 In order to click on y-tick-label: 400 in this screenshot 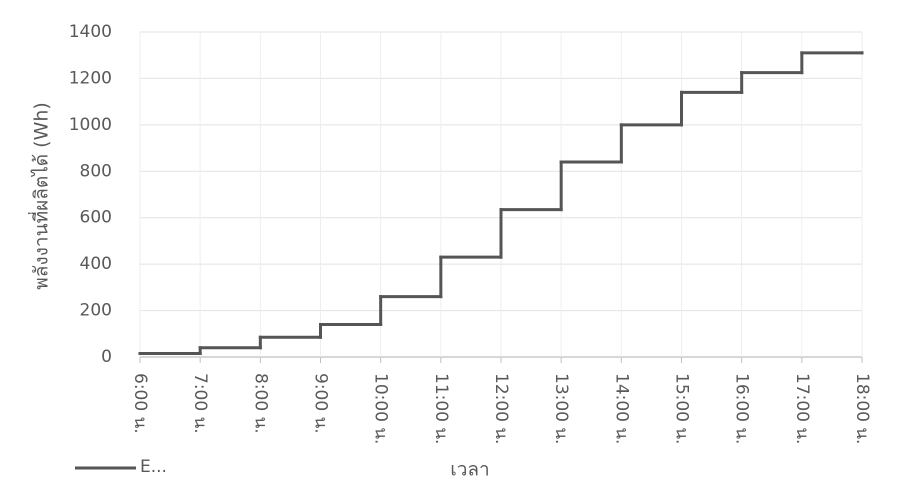, I will do `click(96, 264)`.